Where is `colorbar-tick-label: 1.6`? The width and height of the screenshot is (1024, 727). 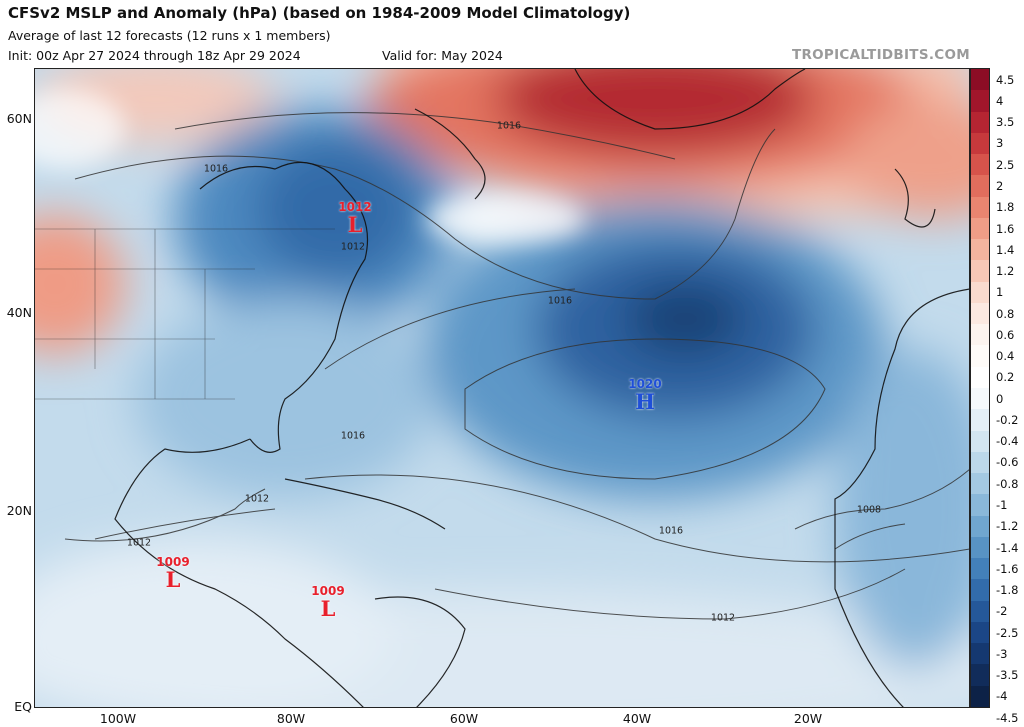 colorbar-tick-label: 1.6 is located at coordinates (1005, 228).